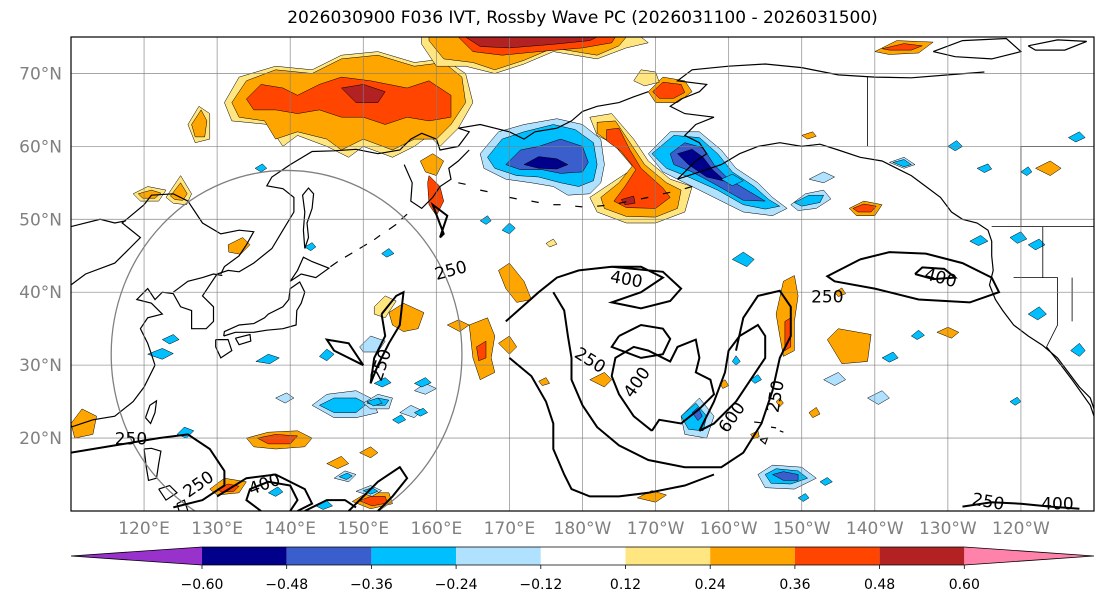  What do you see at coordinates (656, 529) in the screenshot?
I see `lon-tick-label-7: 170°W` at bounding box center [656, 529].